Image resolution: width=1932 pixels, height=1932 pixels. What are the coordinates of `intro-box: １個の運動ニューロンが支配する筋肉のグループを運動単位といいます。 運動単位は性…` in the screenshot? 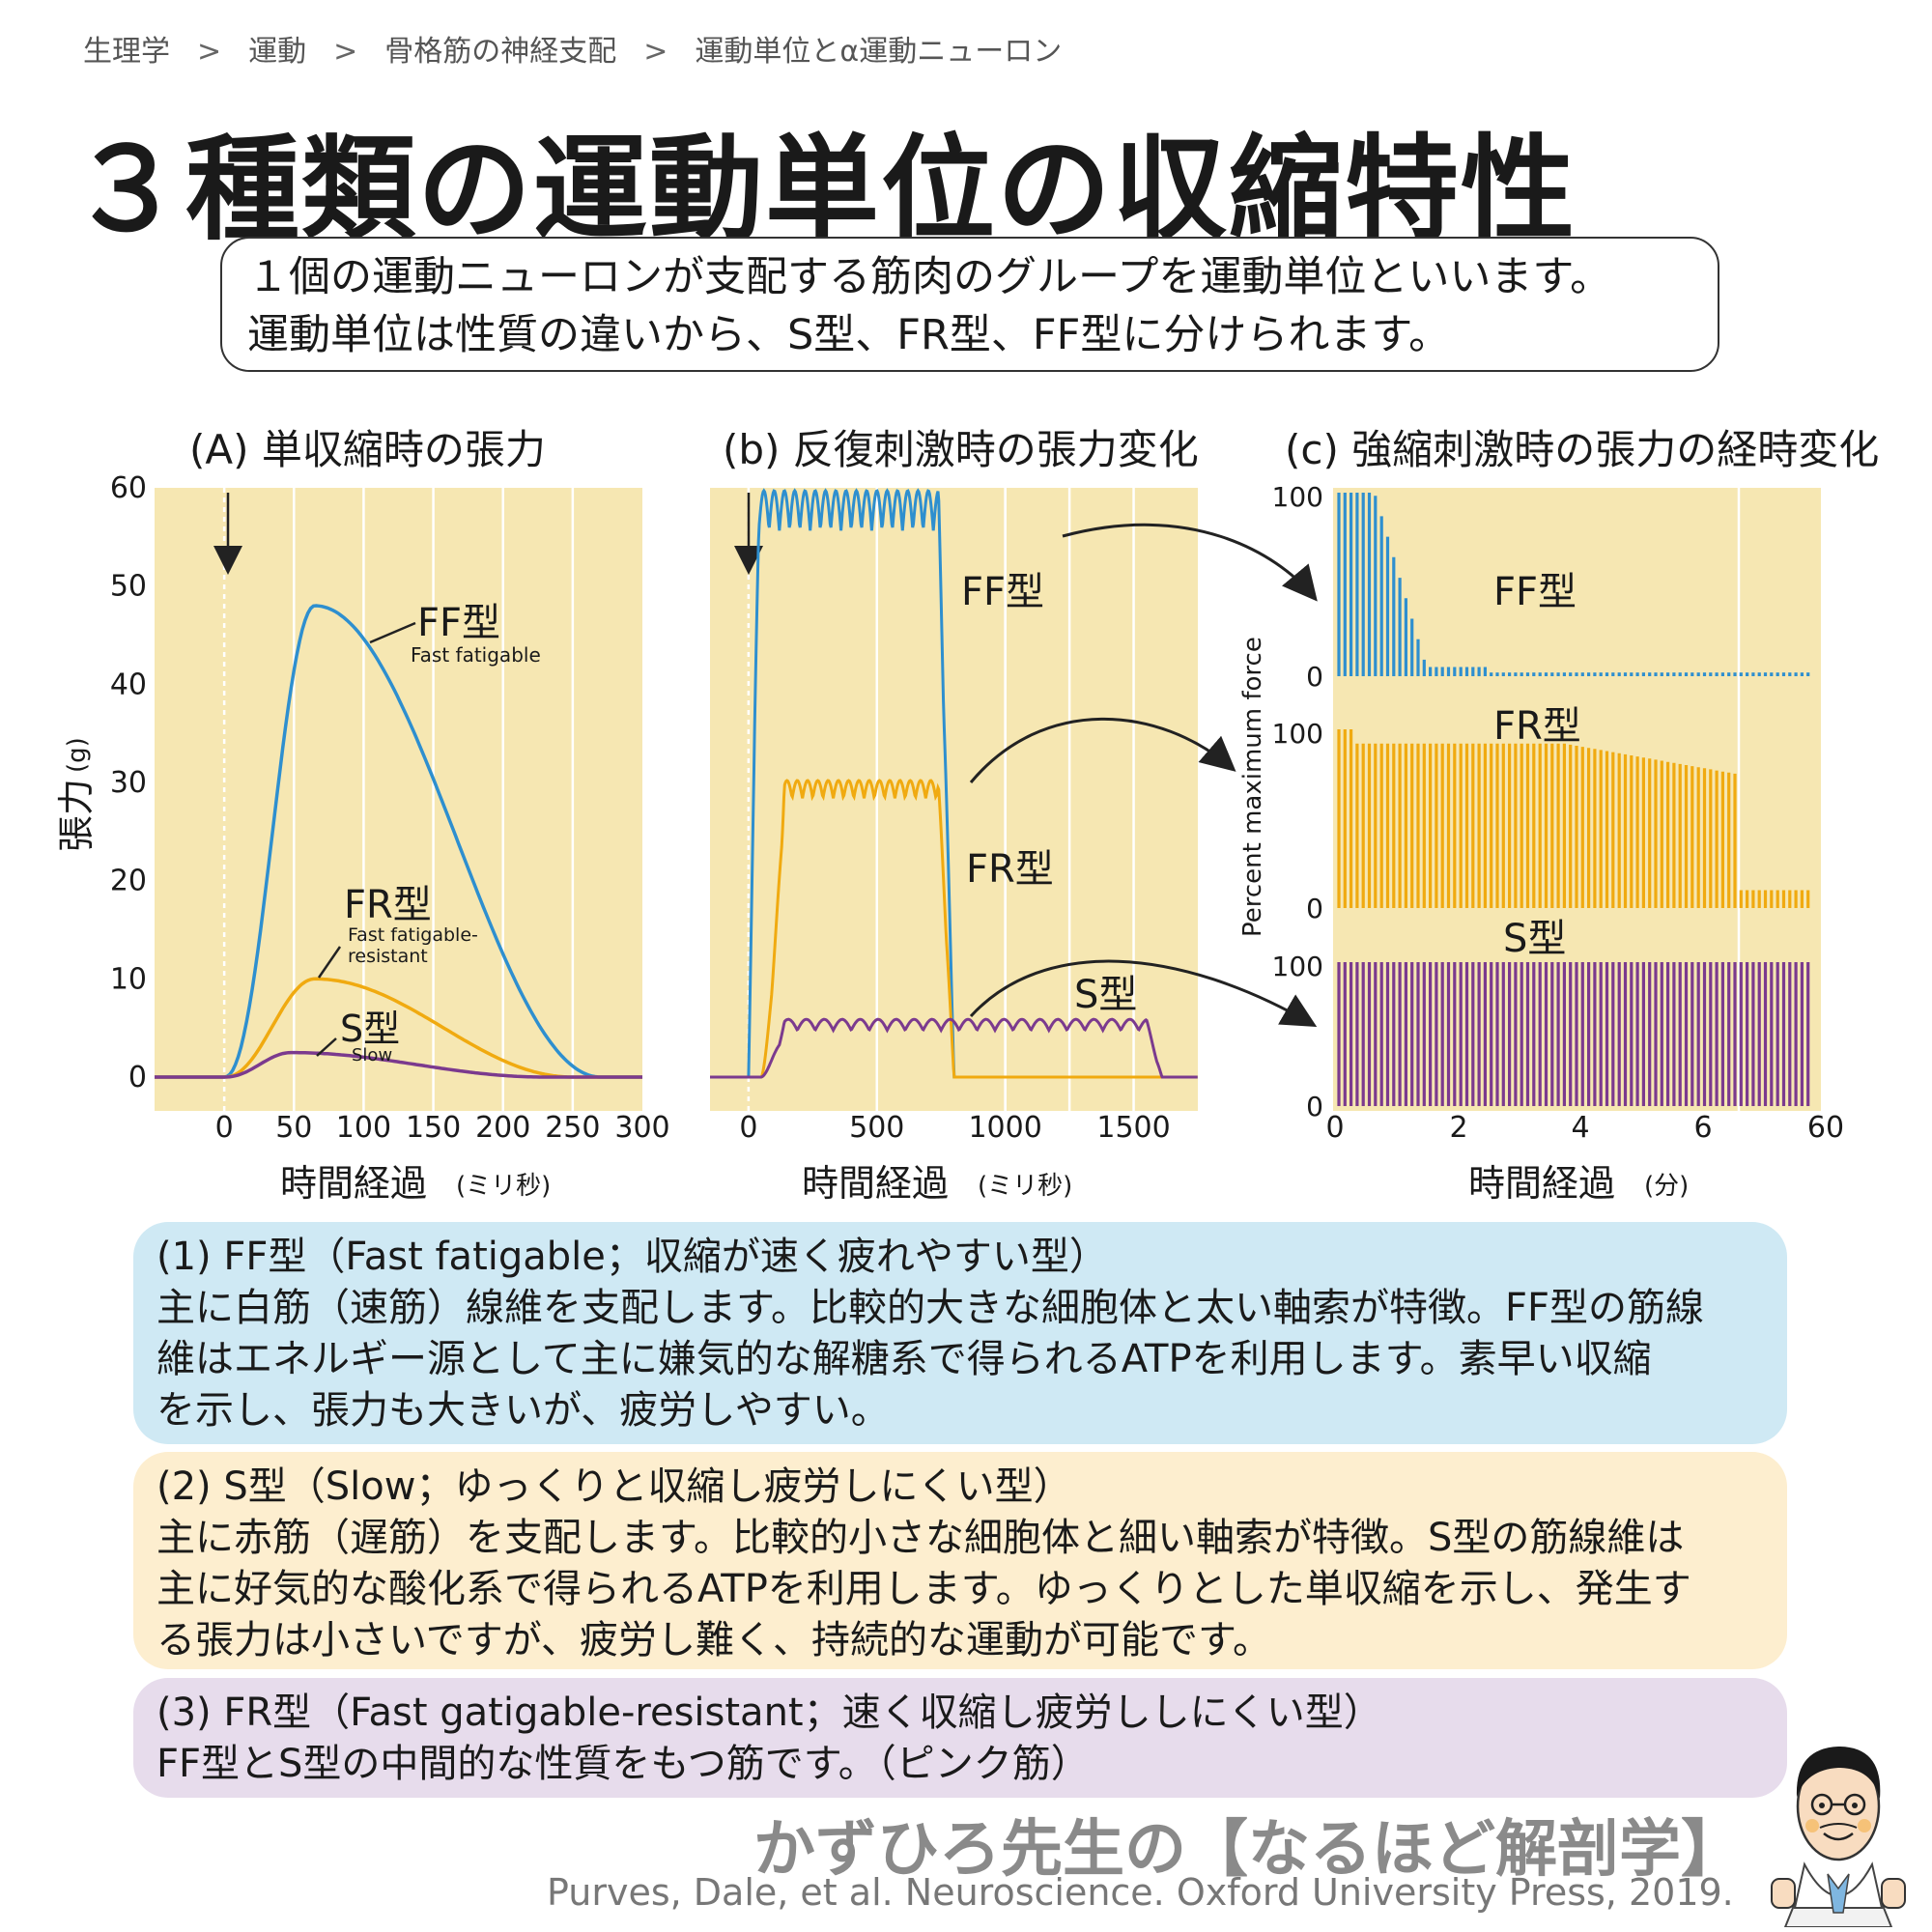 It's located at (969, 304).